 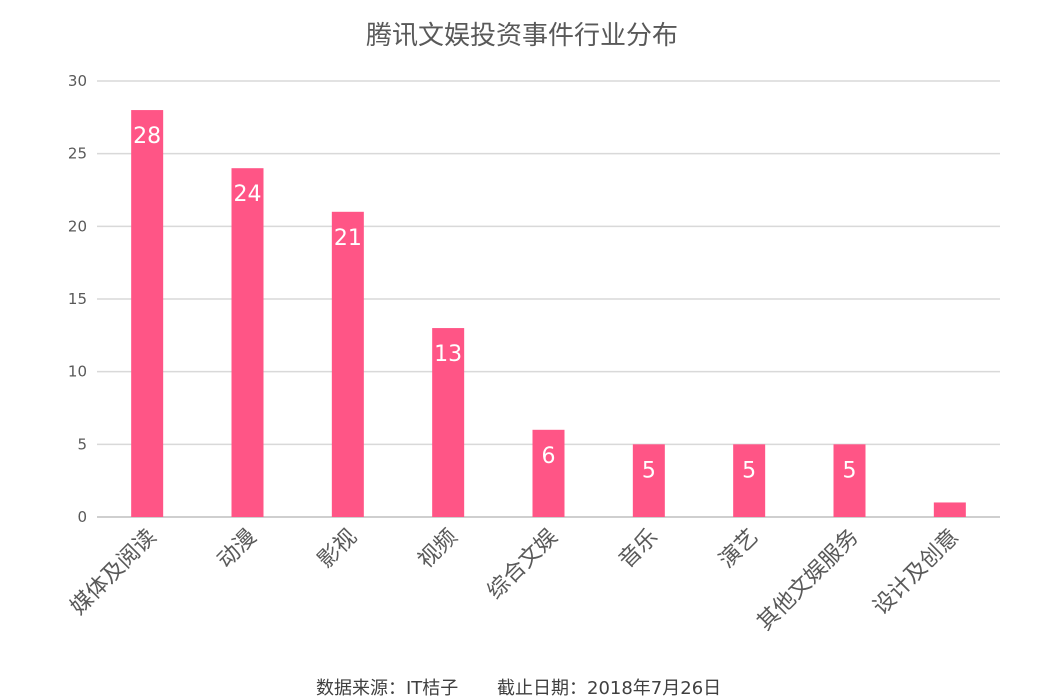 What do you see at coordinates (82, 517) in the screenshot?
I see `y-tick-label-0: 0` at bounding box center [82, 517].